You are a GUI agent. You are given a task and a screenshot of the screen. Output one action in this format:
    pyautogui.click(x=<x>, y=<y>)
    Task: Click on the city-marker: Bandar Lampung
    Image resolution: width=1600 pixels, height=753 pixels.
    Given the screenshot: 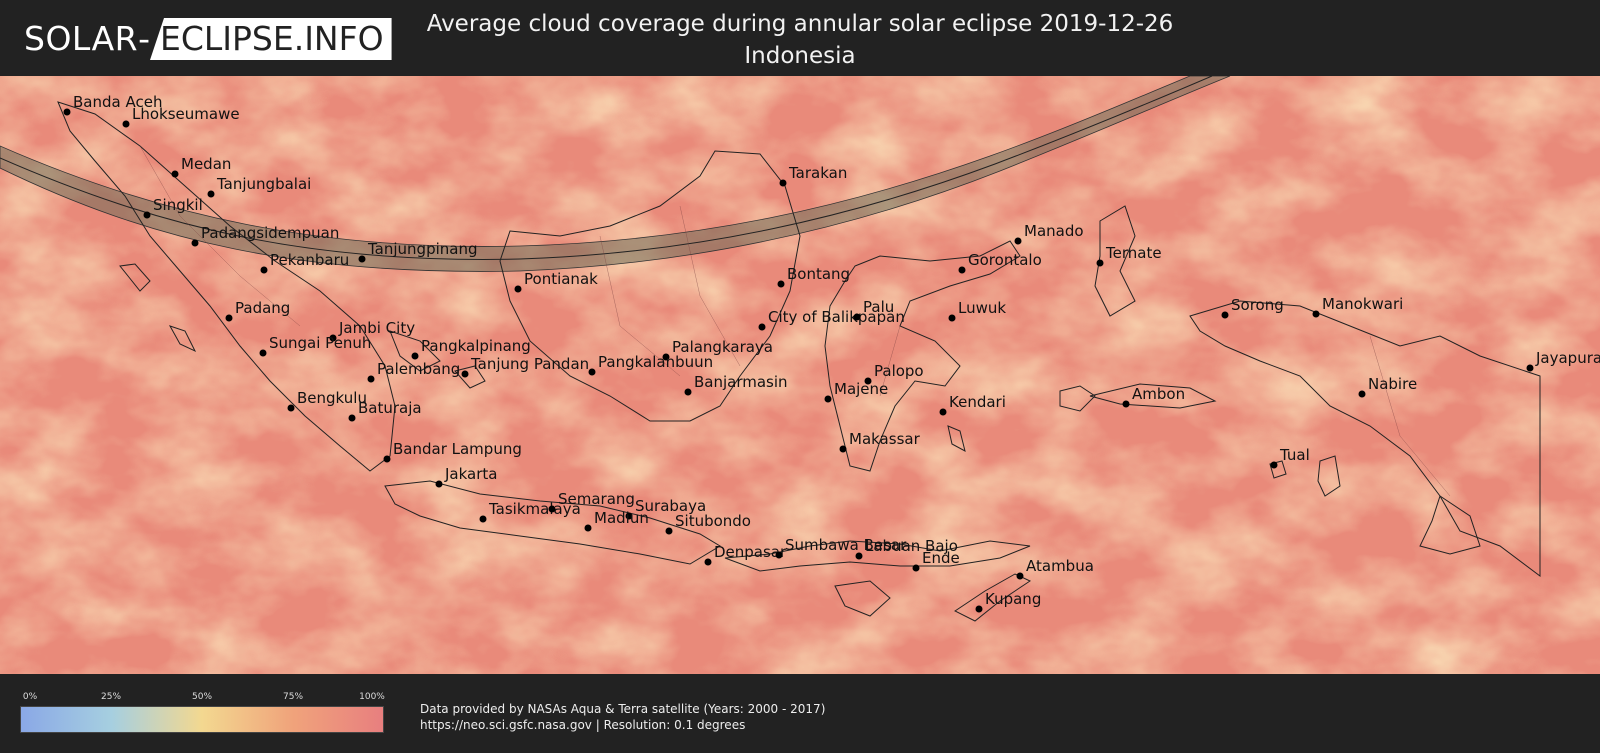 What is the action you would take?
    pyautogui.click(x=452, y=451)
    